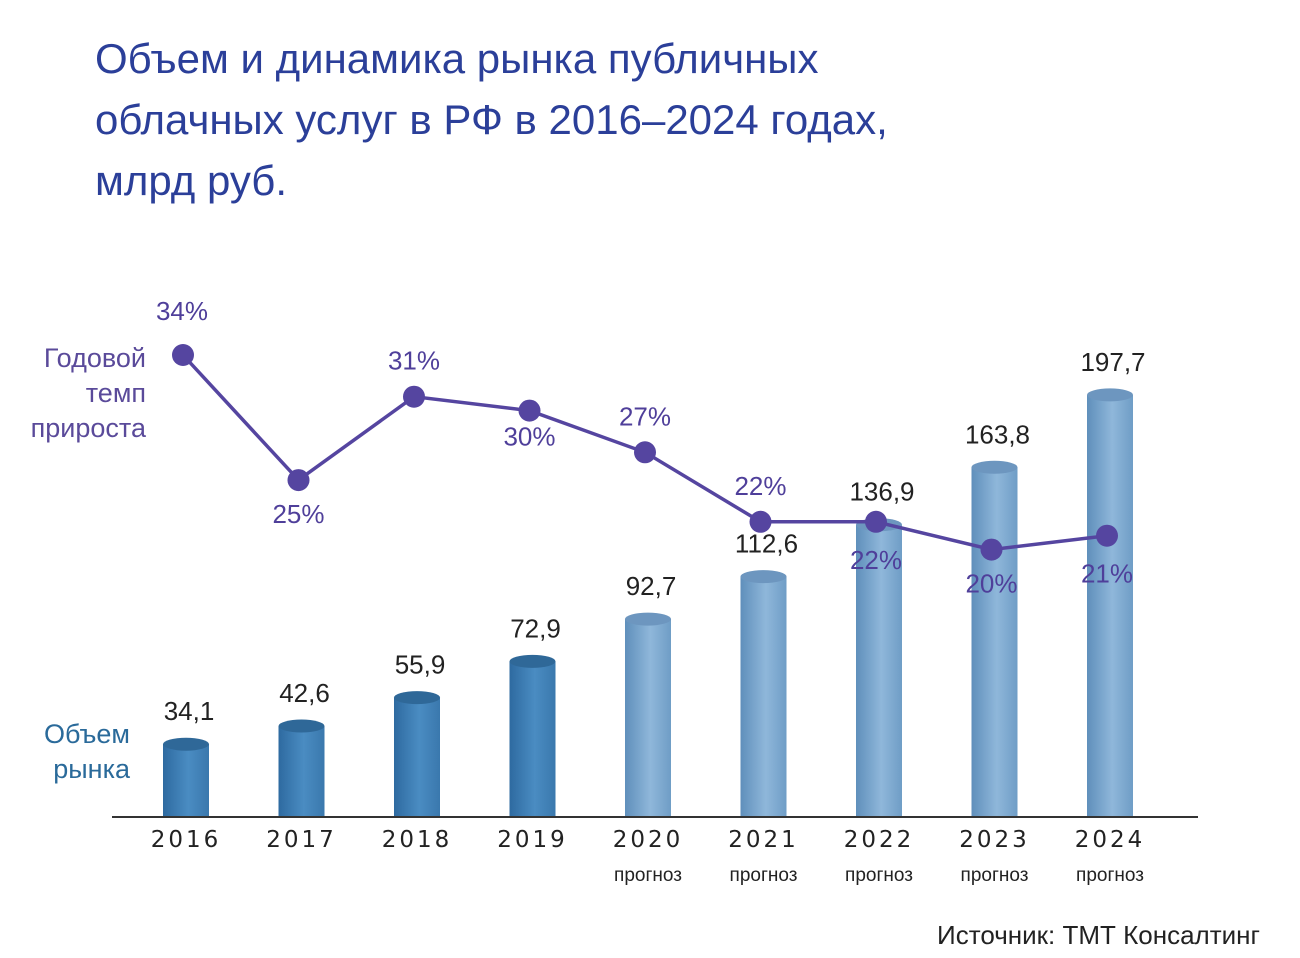 The width and height of the screenshot is (1300, 958). I want to click on bar-value-label-2023: 163,8, so click(997, 434).